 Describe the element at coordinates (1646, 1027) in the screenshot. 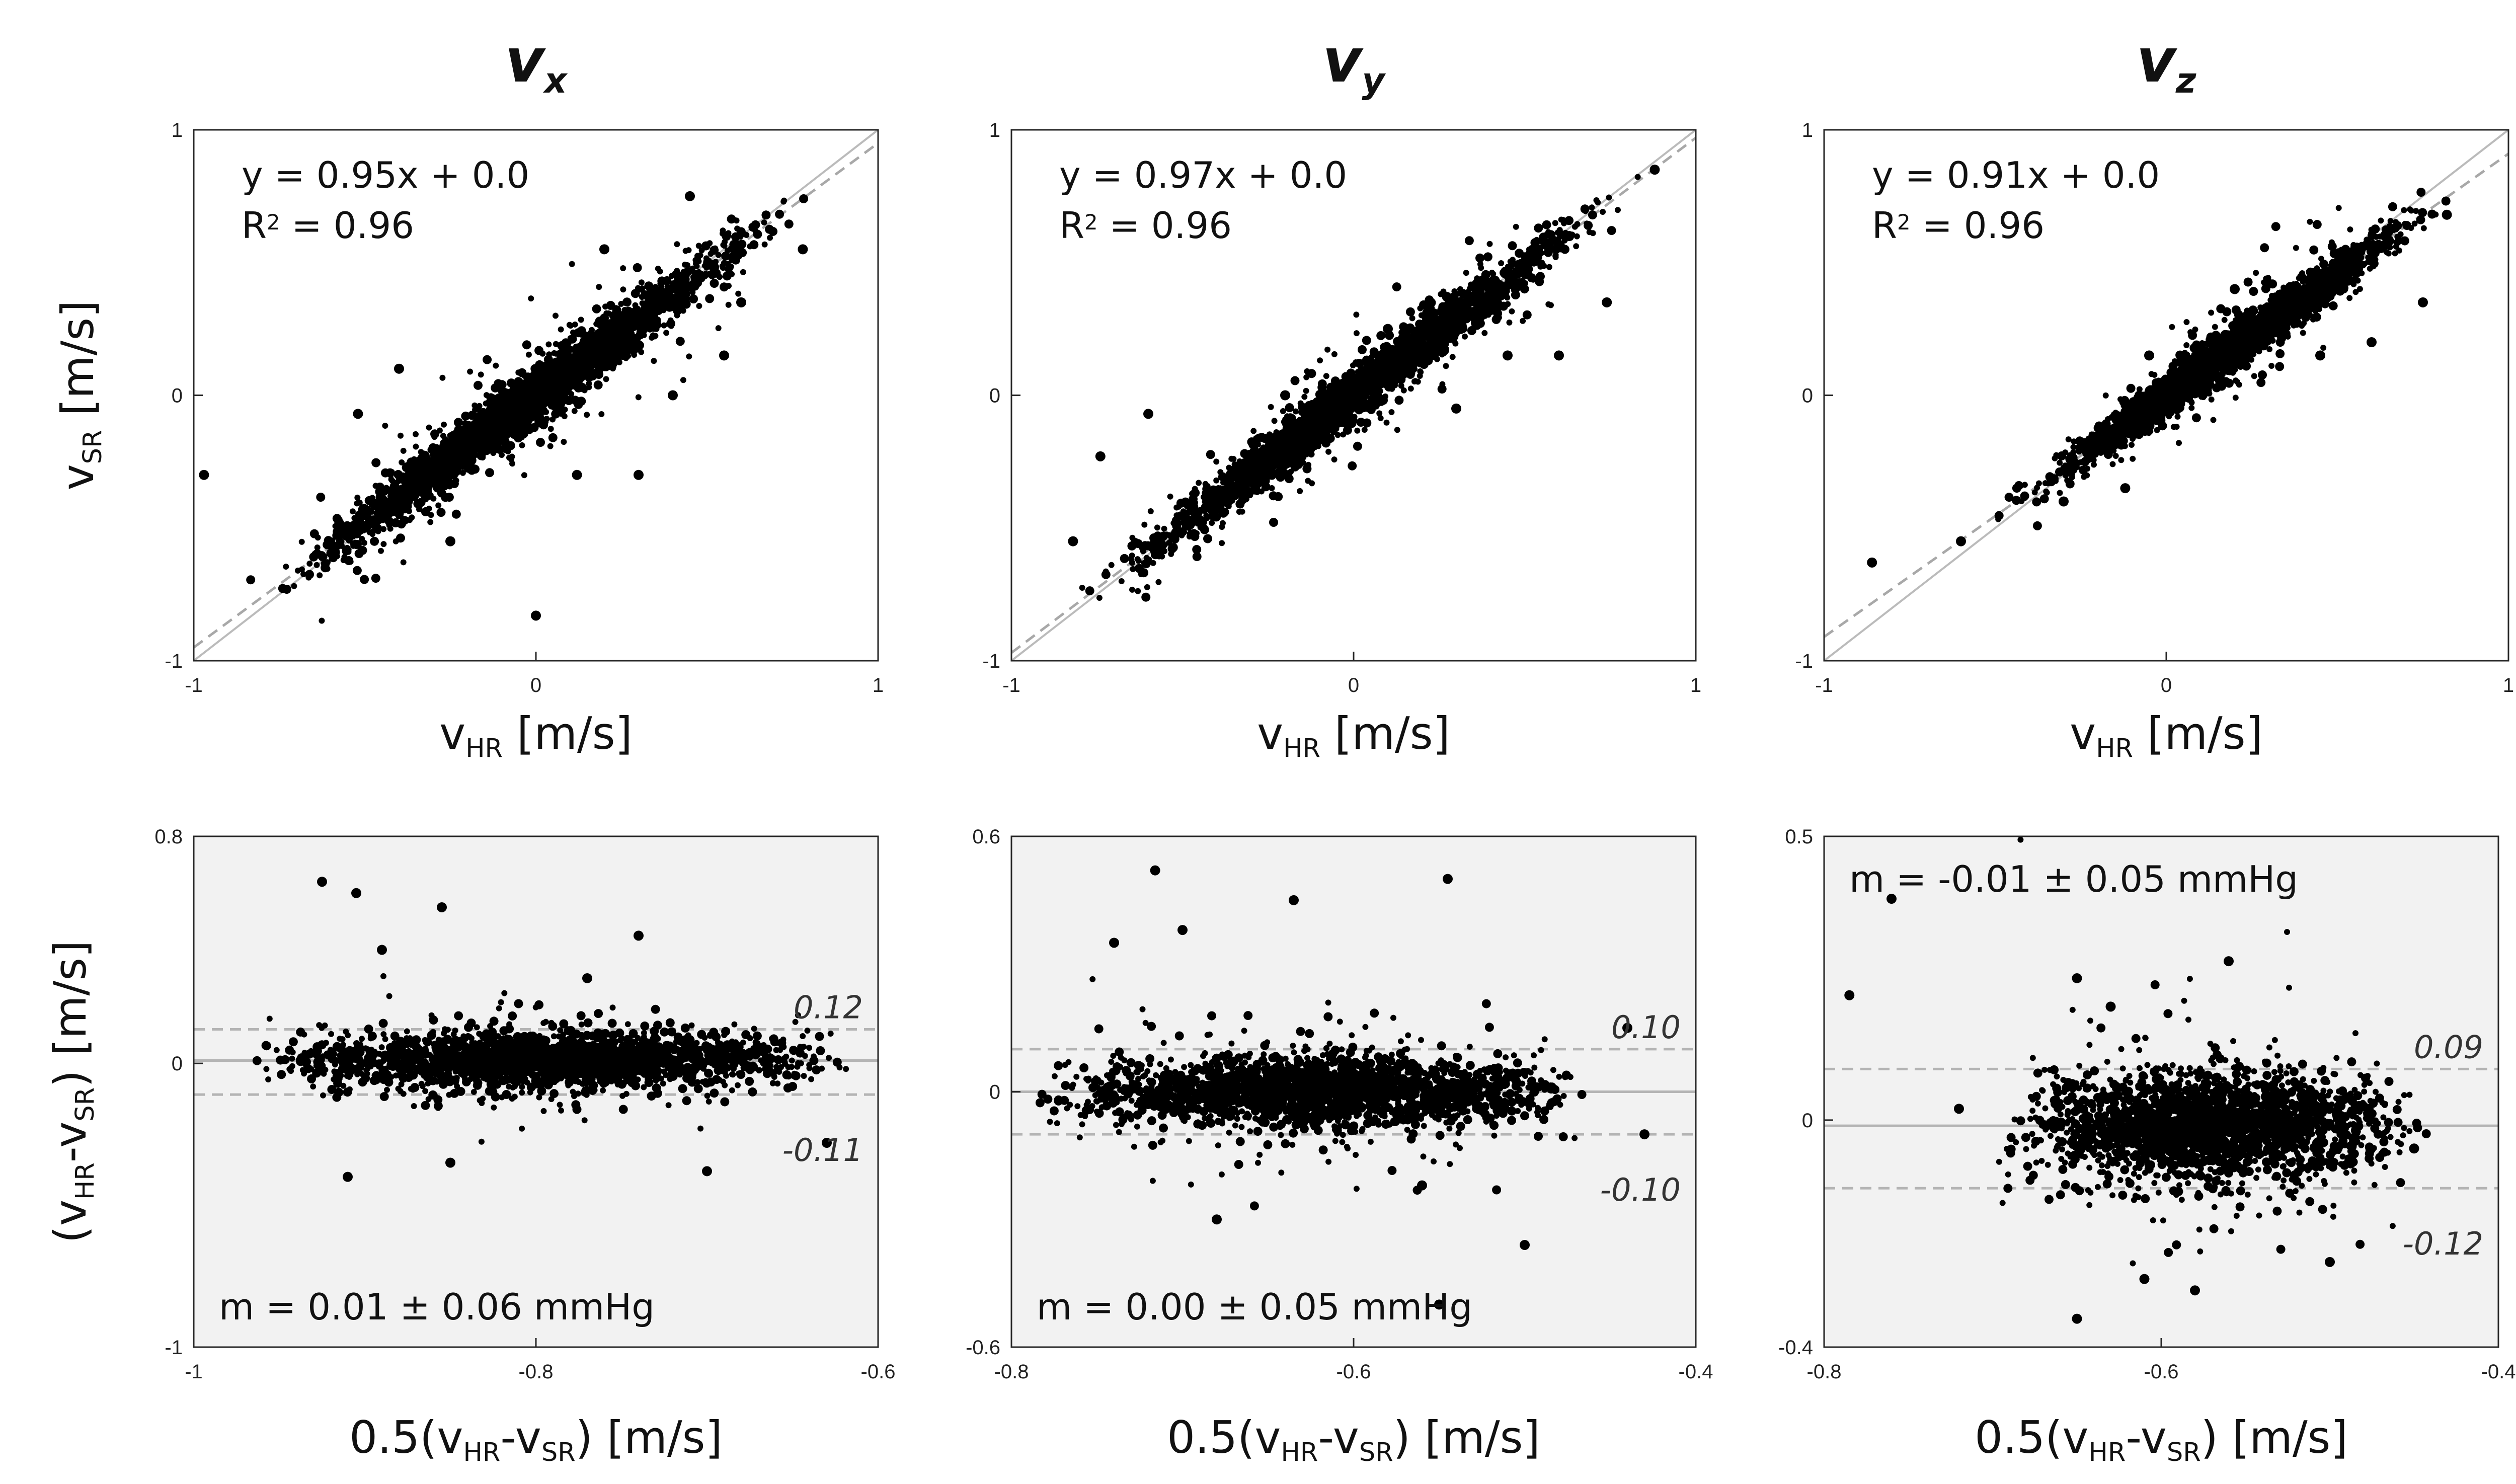

I see `upper-limit-label: 0.10` at that location.